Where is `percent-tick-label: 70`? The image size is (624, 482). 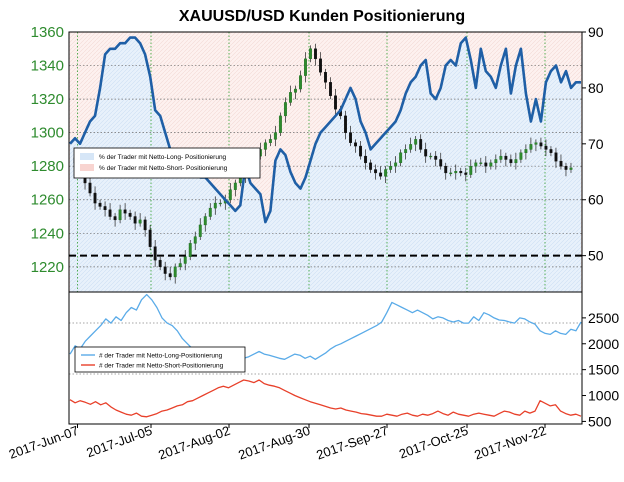
percent-tick-label: 70 is located at coordinates (596, 144).